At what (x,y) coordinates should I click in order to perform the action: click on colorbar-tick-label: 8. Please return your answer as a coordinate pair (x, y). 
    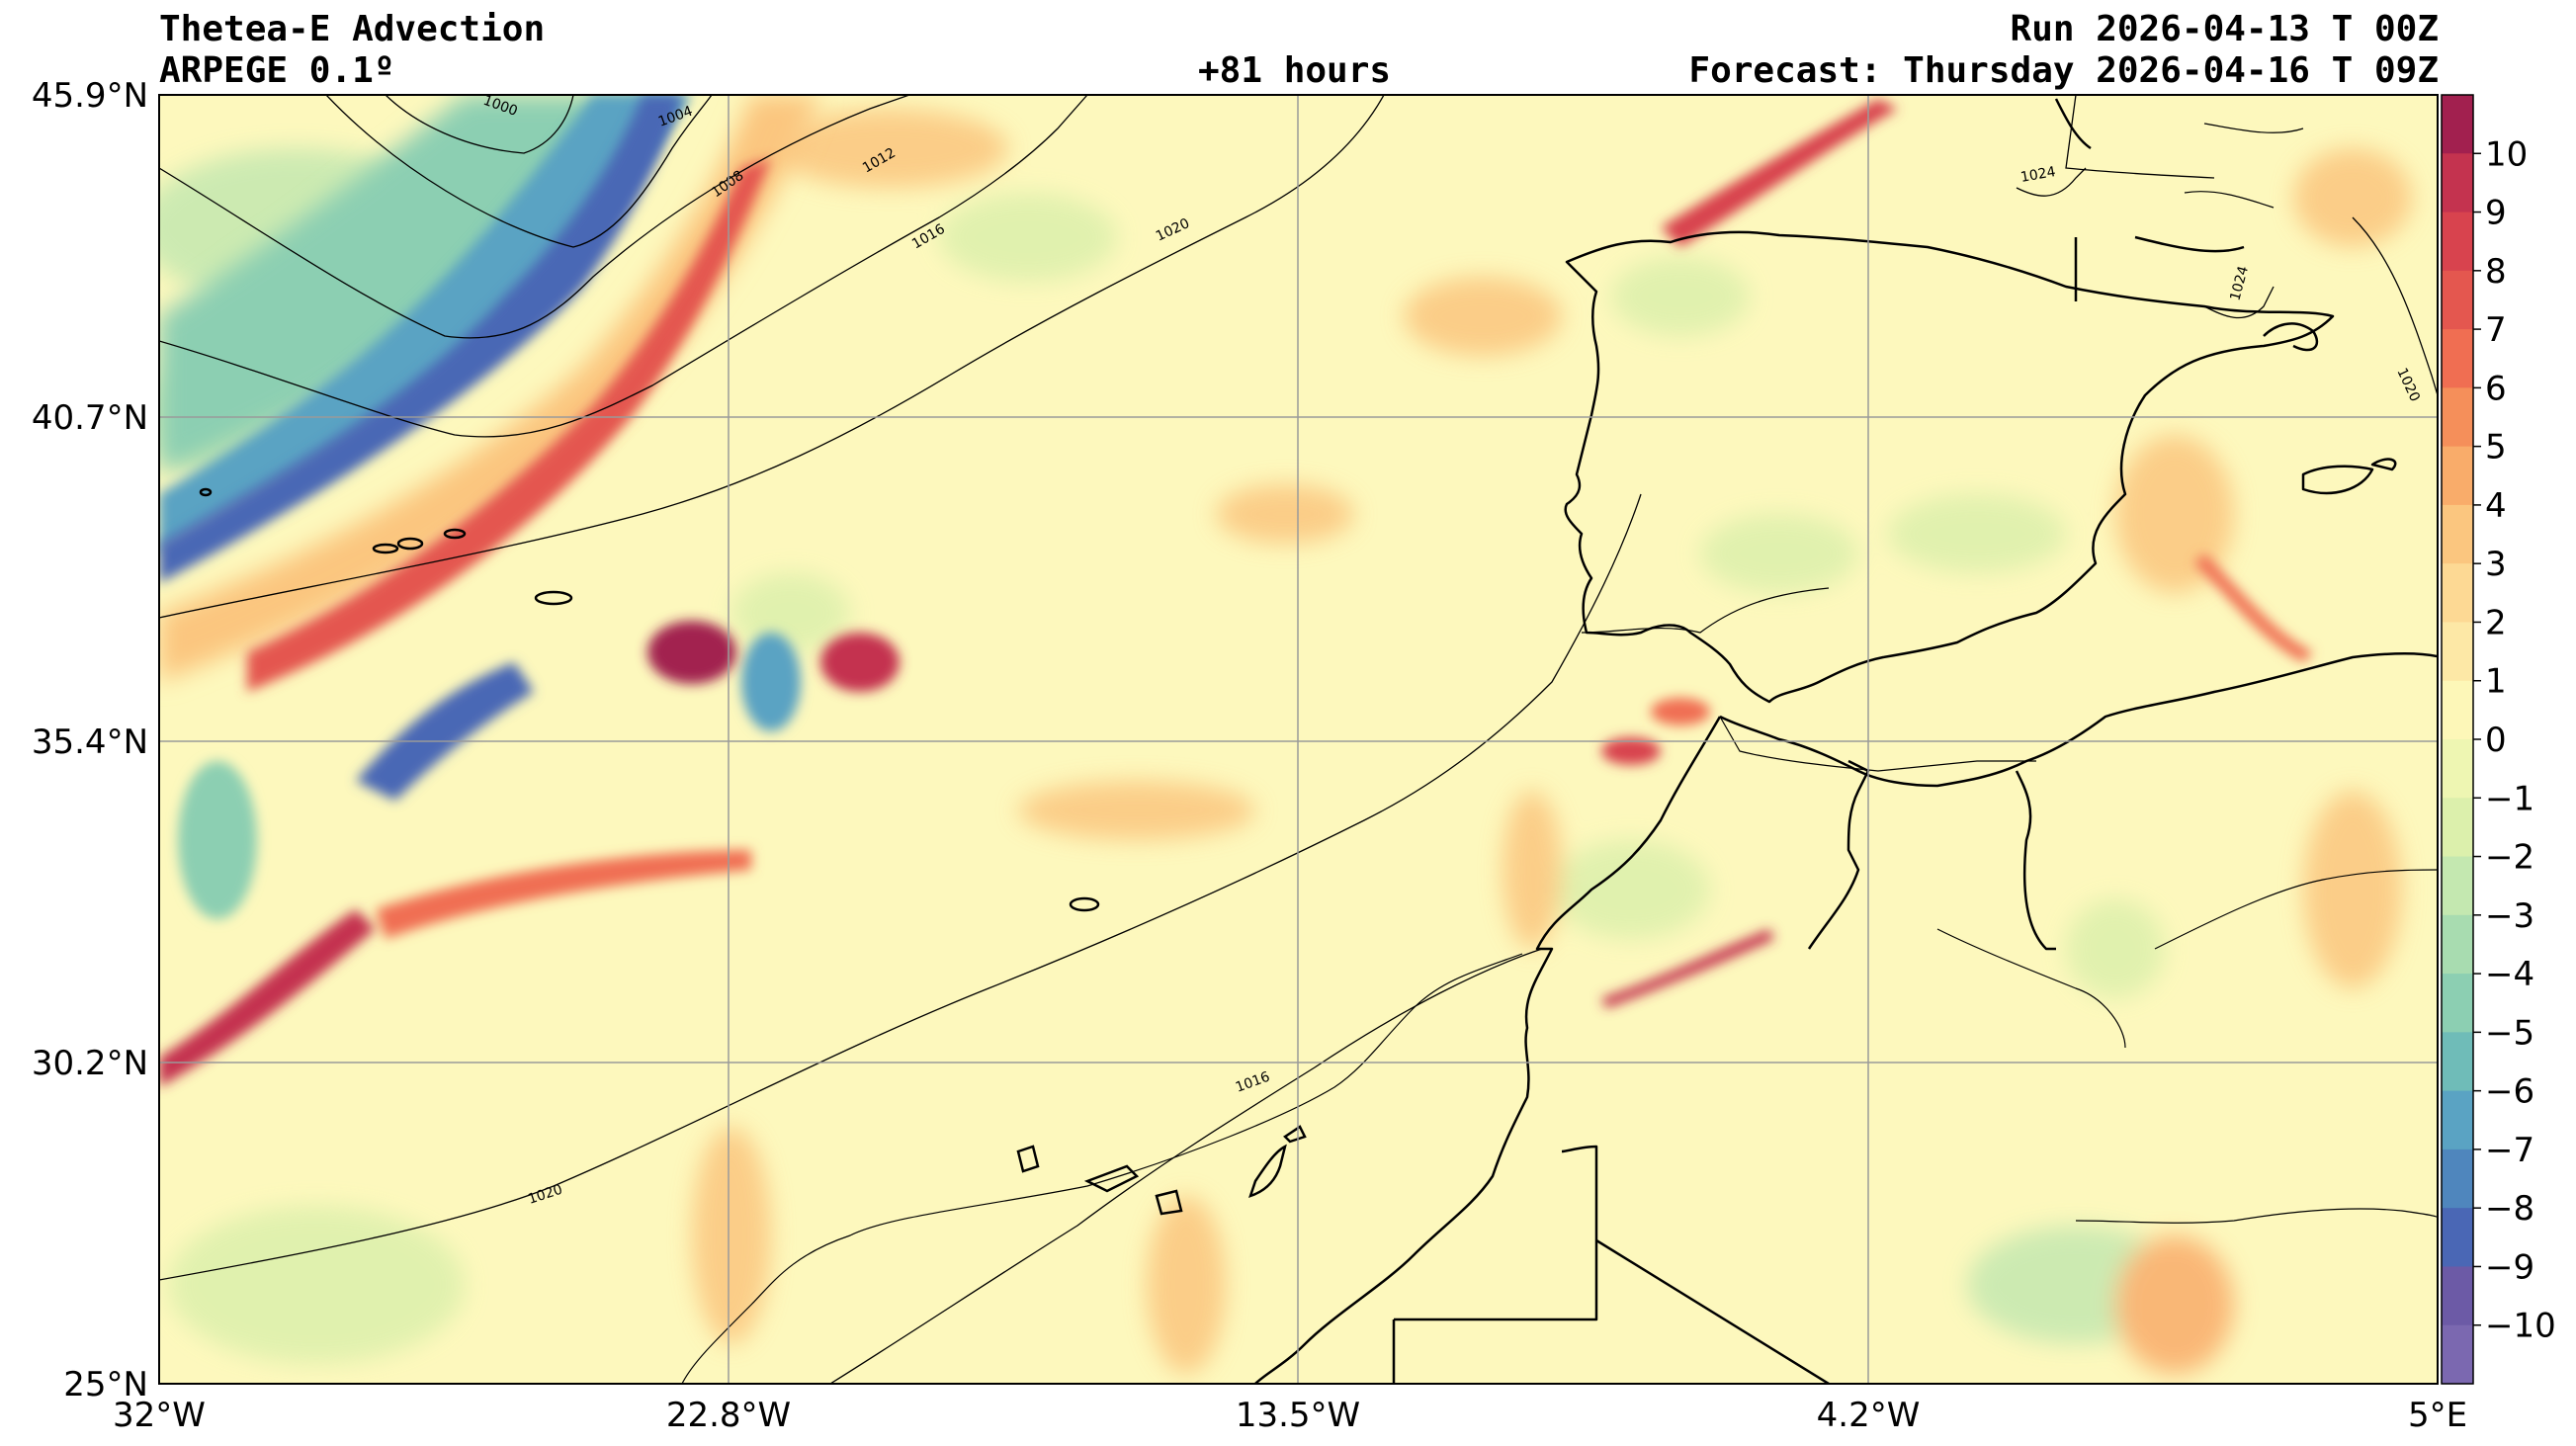
    Looking at the image, I should click on (2496, 272).